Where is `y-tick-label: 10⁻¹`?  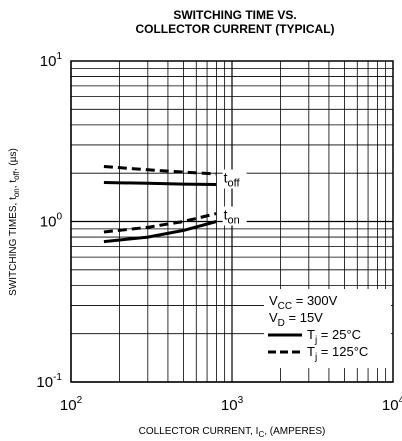 y-tick-label: 10⁻¹ is located at coordinates (49, 381).